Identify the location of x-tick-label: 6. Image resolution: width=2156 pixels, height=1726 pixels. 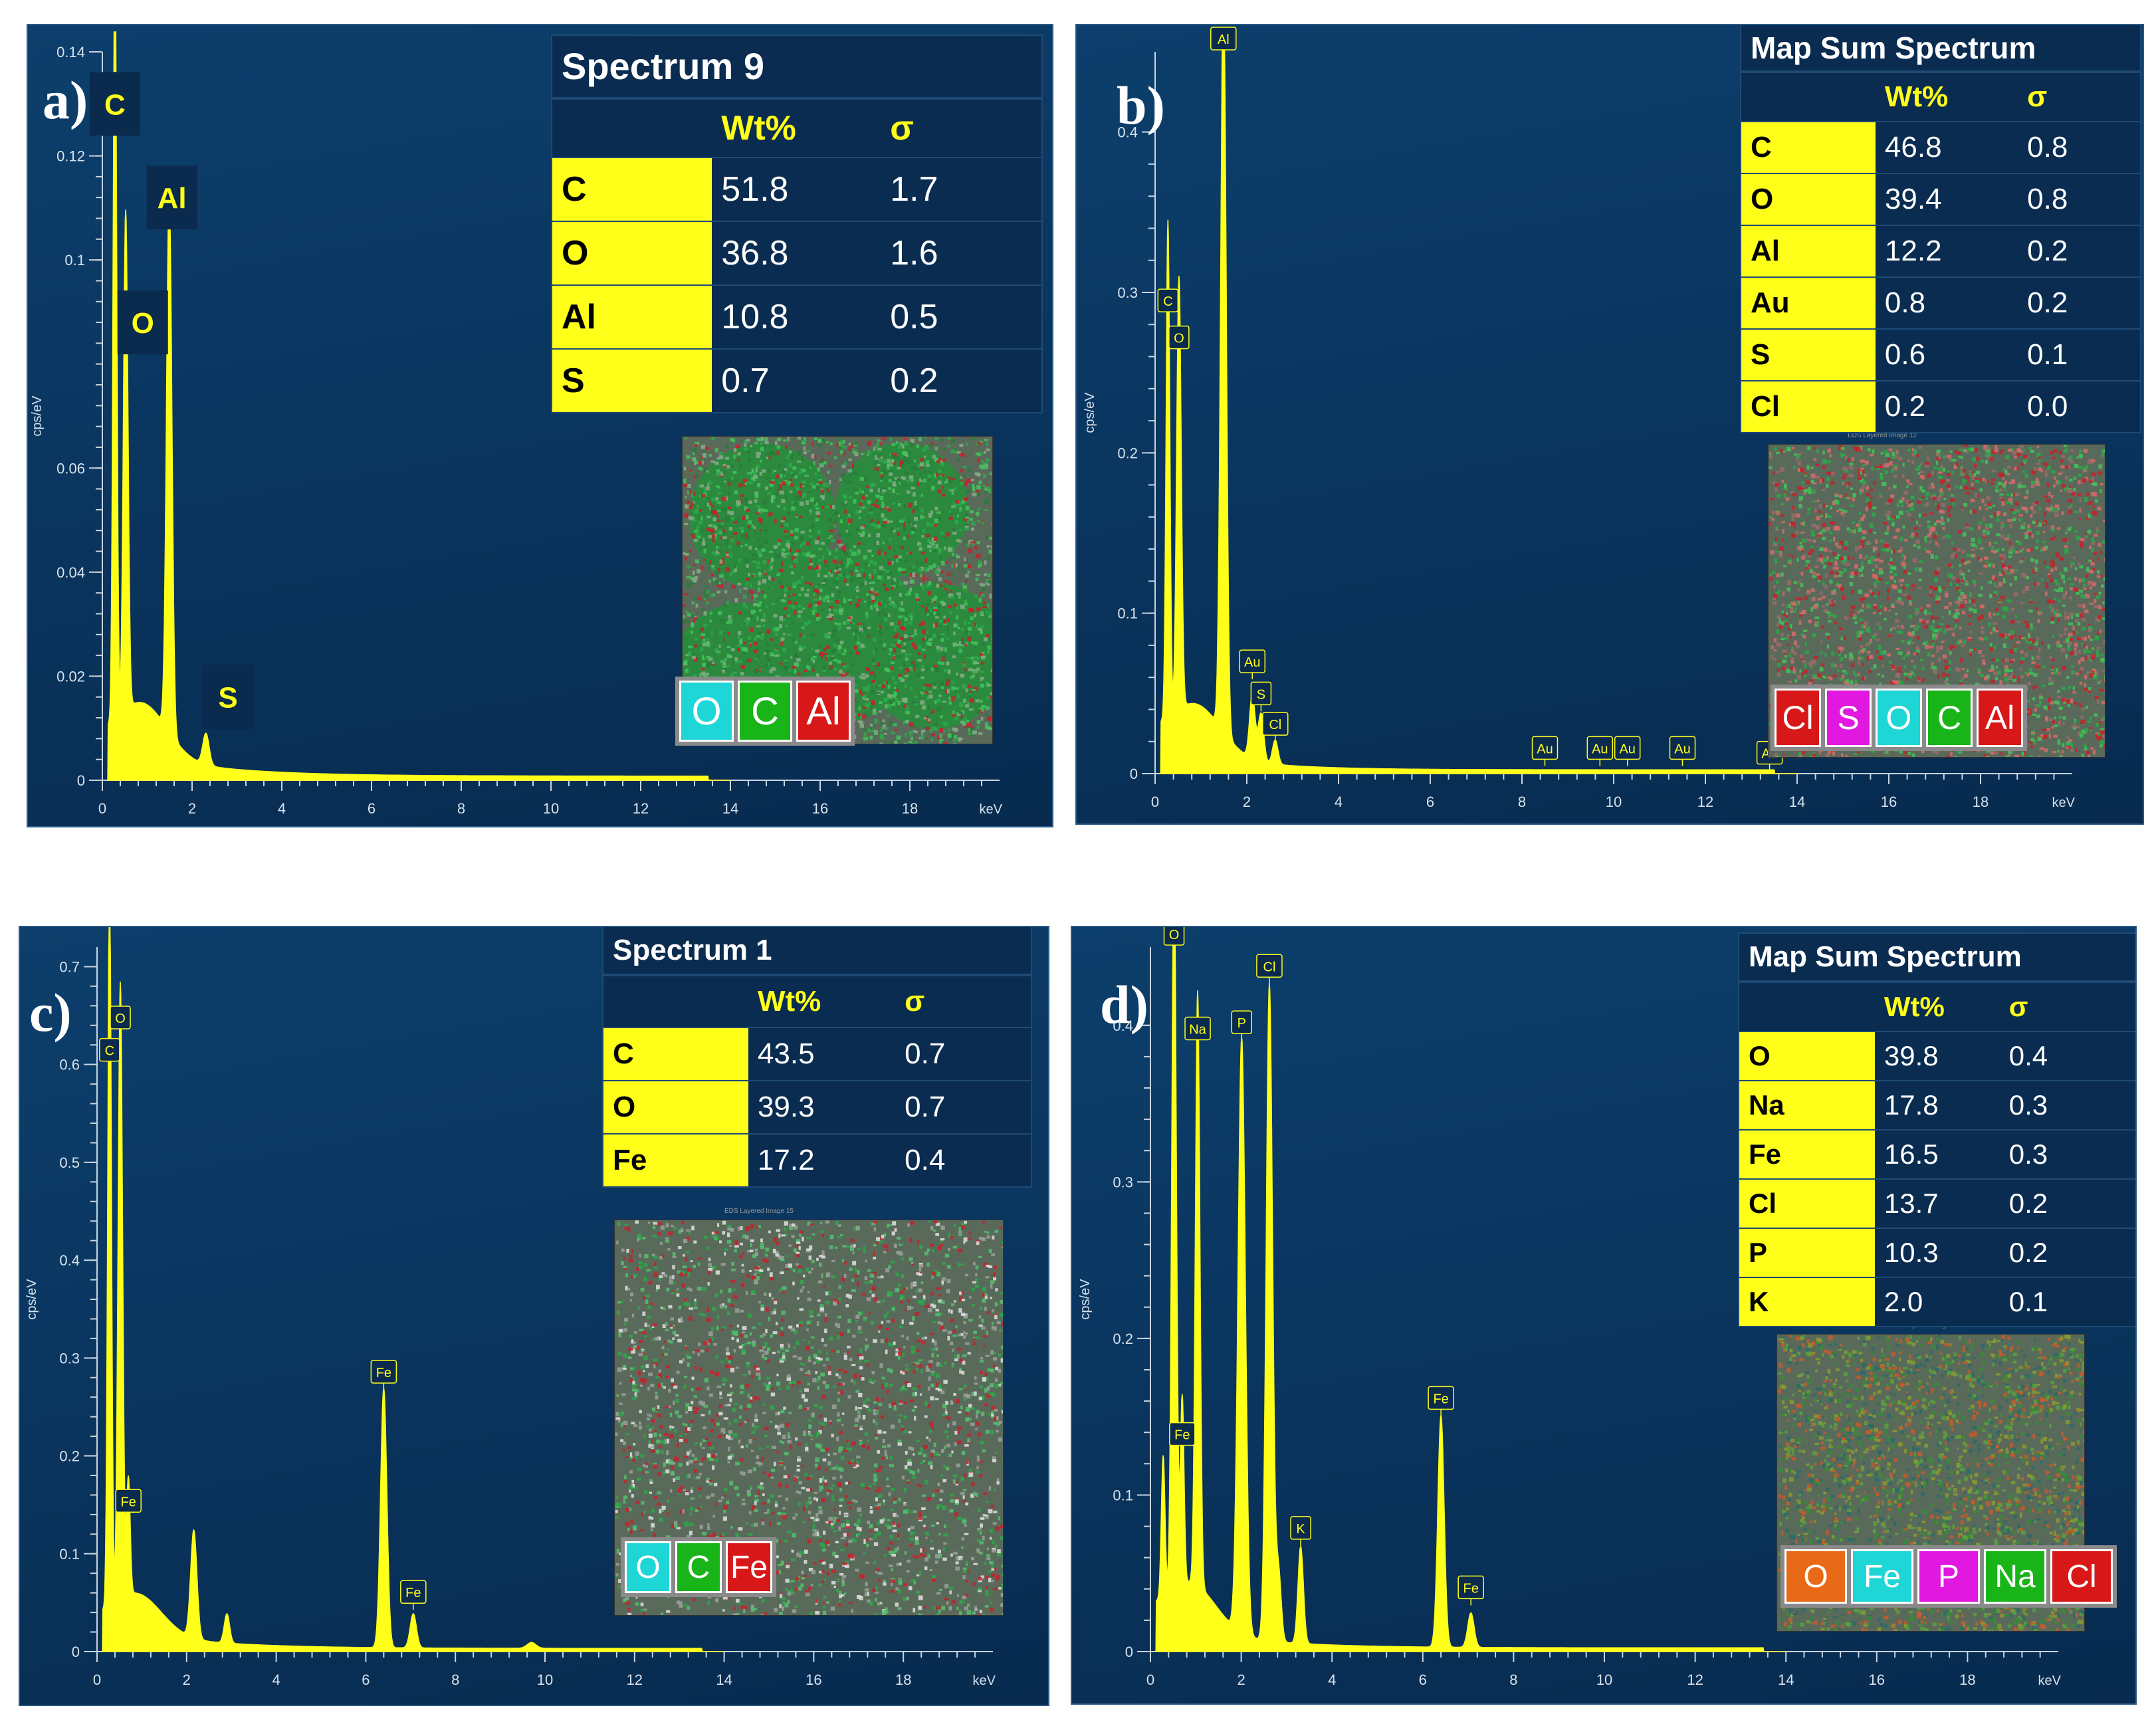
(1430, 802).